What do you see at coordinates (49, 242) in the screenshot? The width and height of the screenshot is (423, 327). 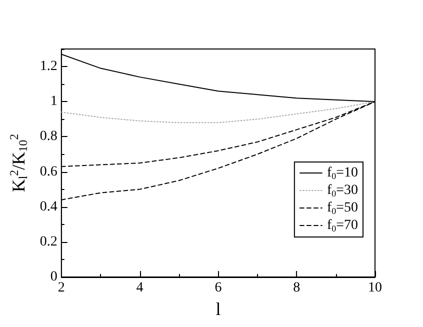 I see `y-tick-label: 0.2` at bounding box center [49, 242].